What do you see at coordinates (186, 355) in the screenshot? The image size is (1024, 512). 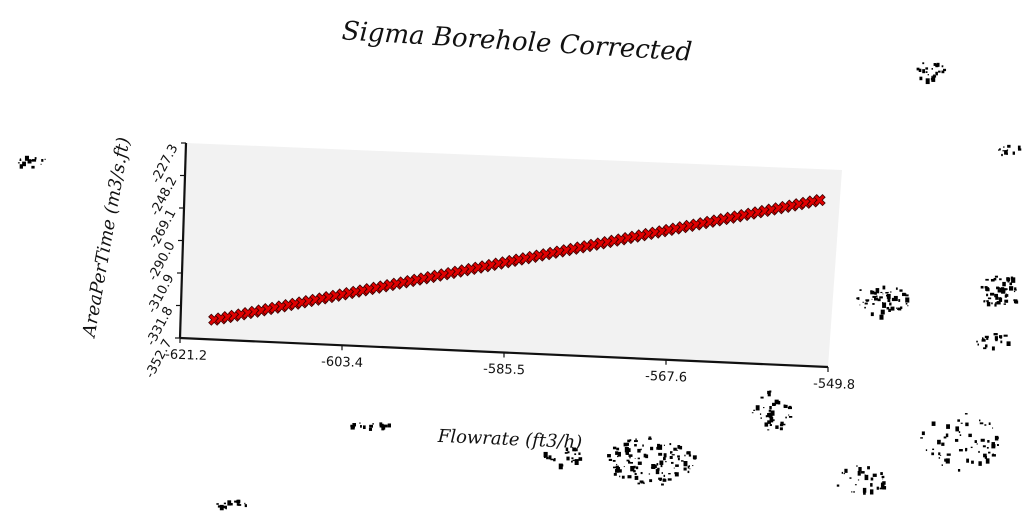 I see `x-tick-label: -621.2` at bounding box center [186, 355].